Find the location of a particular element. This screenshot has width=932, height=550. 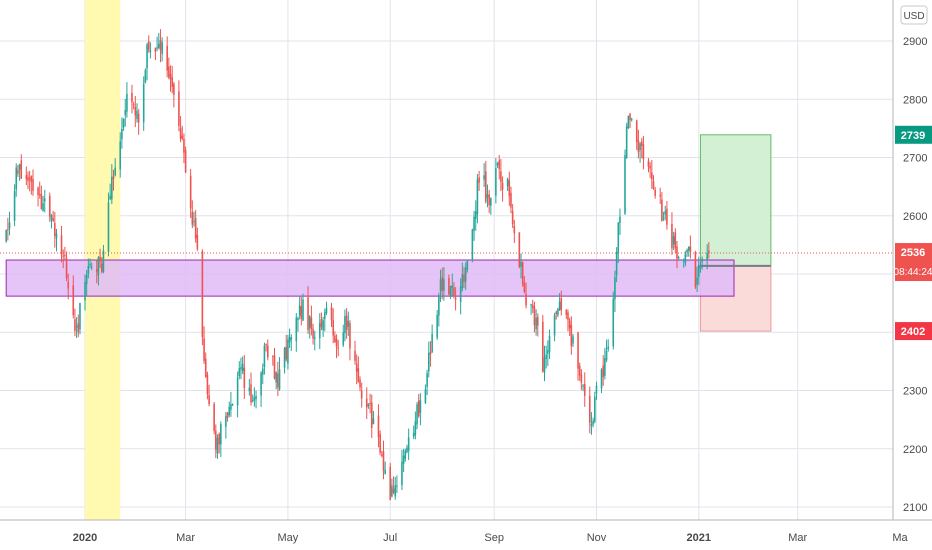

time-axis: 2020 Mar May Jul Sep Nov 2021 Mar Ma is located at coordinates (491, 538).